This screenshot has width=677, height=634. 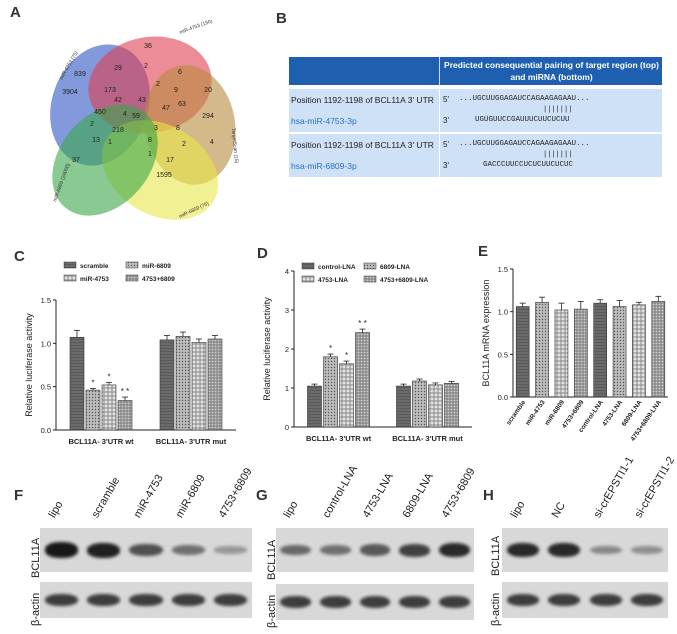 What do you see at coordinates (262, 253) in the screenshot?
I see `panel-letter-d: D` at bounding box center [262, 253].